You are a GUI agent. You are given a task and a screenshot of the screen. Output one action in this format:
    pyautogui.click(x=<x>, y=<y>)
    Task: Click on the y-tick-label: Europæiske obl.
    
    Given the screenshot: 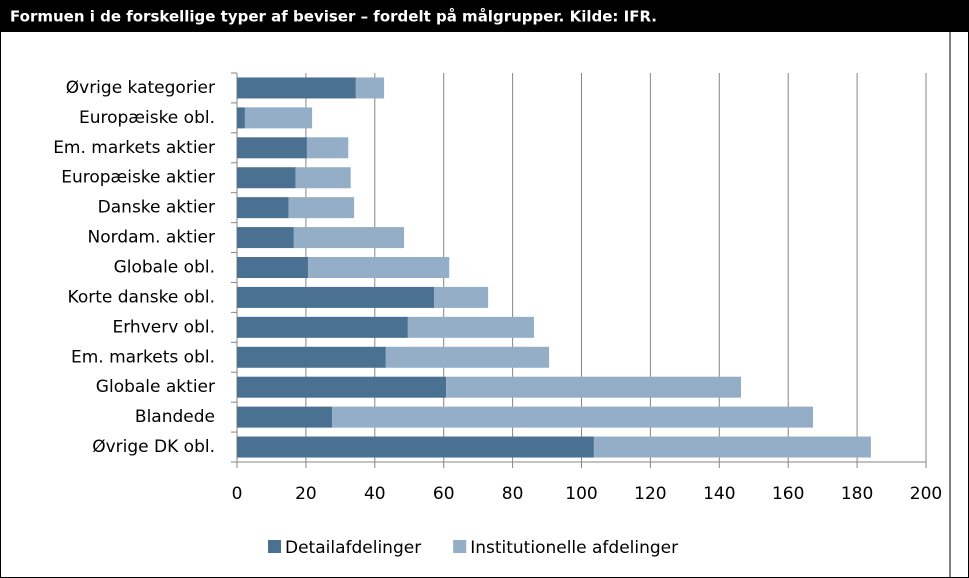 What is the action you would take?
    pyautogui.click(x=147, y=118)
    